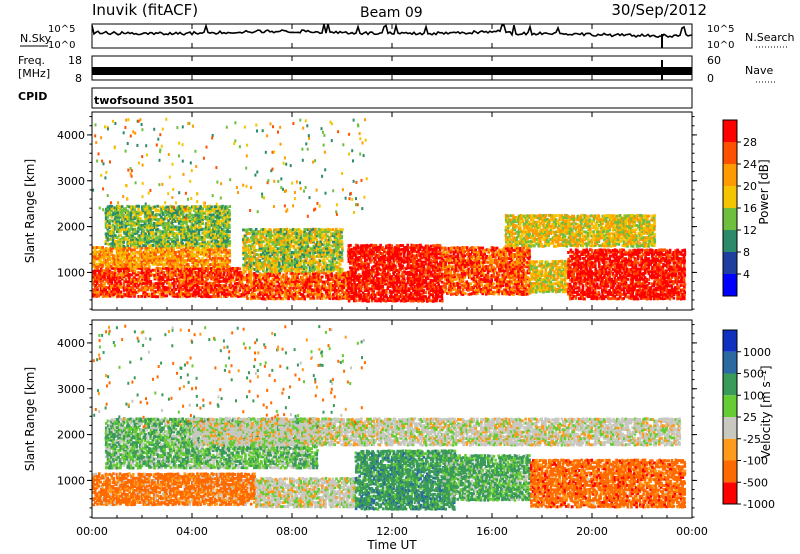 This screenshot has height=554, width=800. Describe the element at coordinates (145, 10) in the screenshot. I see `station-title: Inuvik (fitACF)` at that location.